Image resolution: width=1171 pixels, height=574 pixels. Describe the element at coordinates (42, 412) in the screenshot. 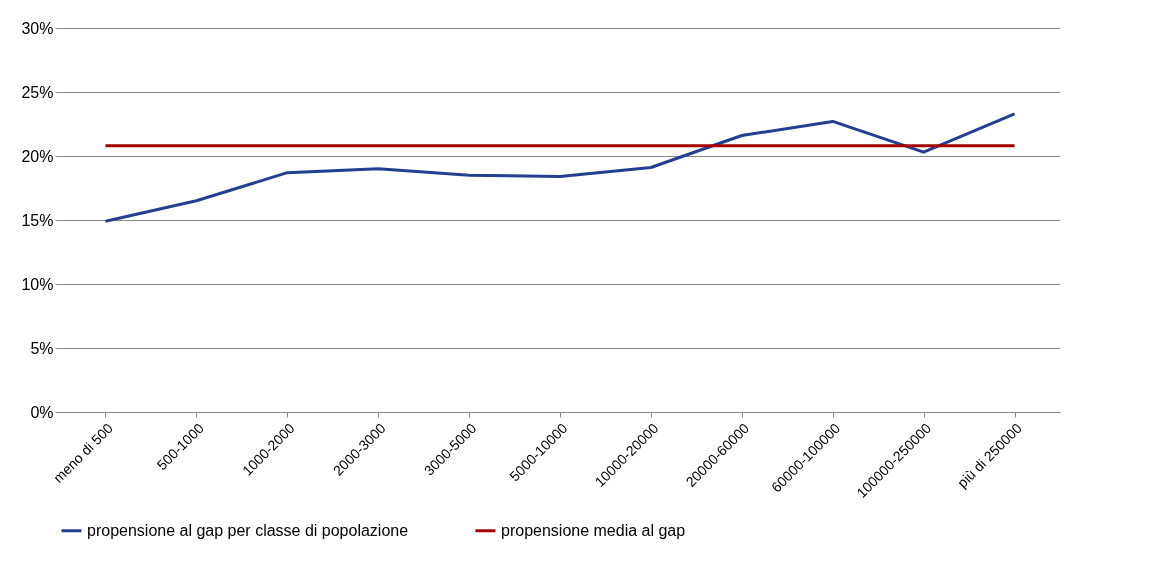

I see `y-tick-label: 0%` at that location.